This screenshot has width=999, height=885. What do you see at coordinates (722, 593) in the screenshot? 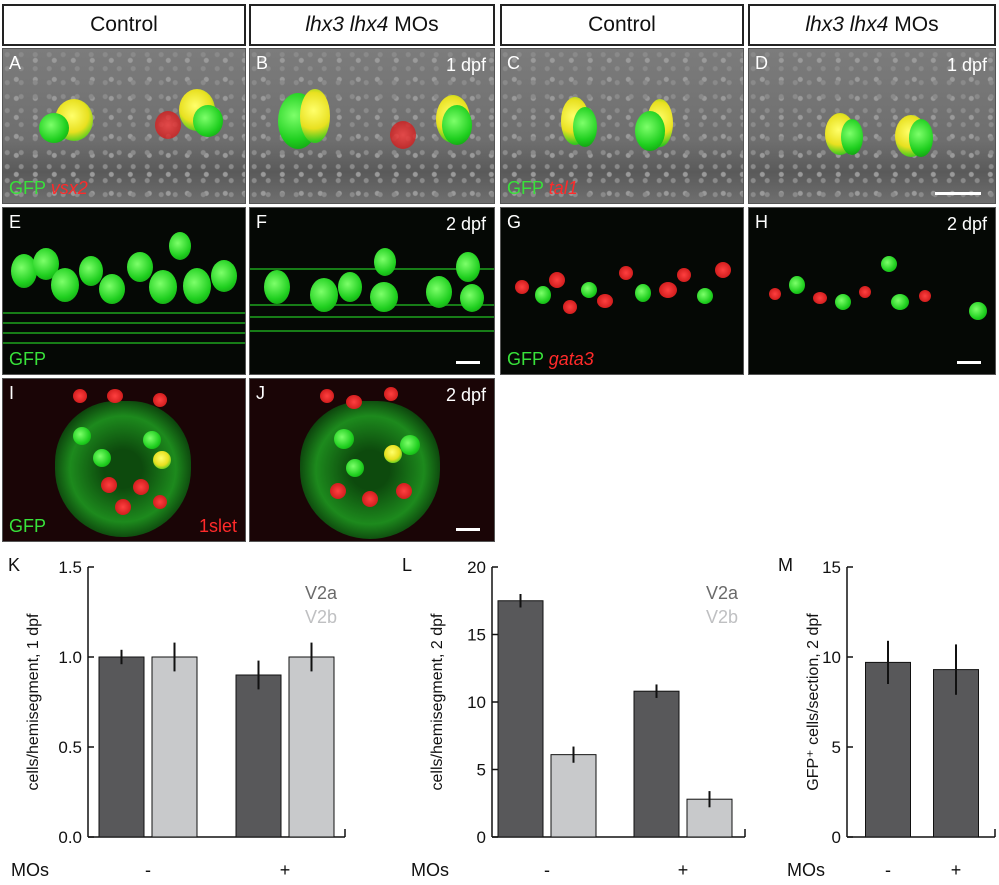
I see `chart-l-legend-v2a: V2a` at bounding box center [722, 593].